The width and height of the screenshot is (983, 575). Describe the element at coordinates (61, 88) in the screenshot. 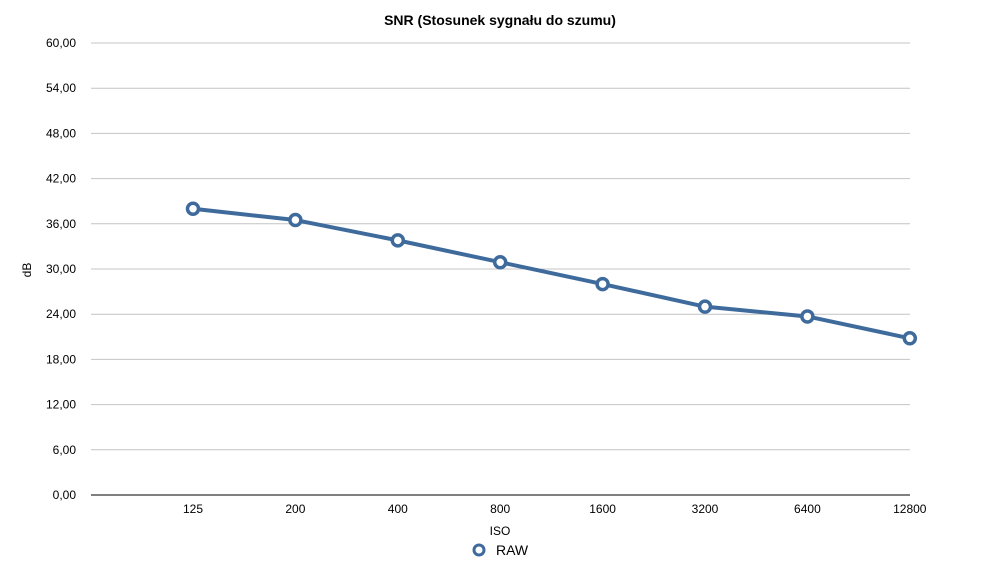

I see `y-tick-label: 54,00` at that location.